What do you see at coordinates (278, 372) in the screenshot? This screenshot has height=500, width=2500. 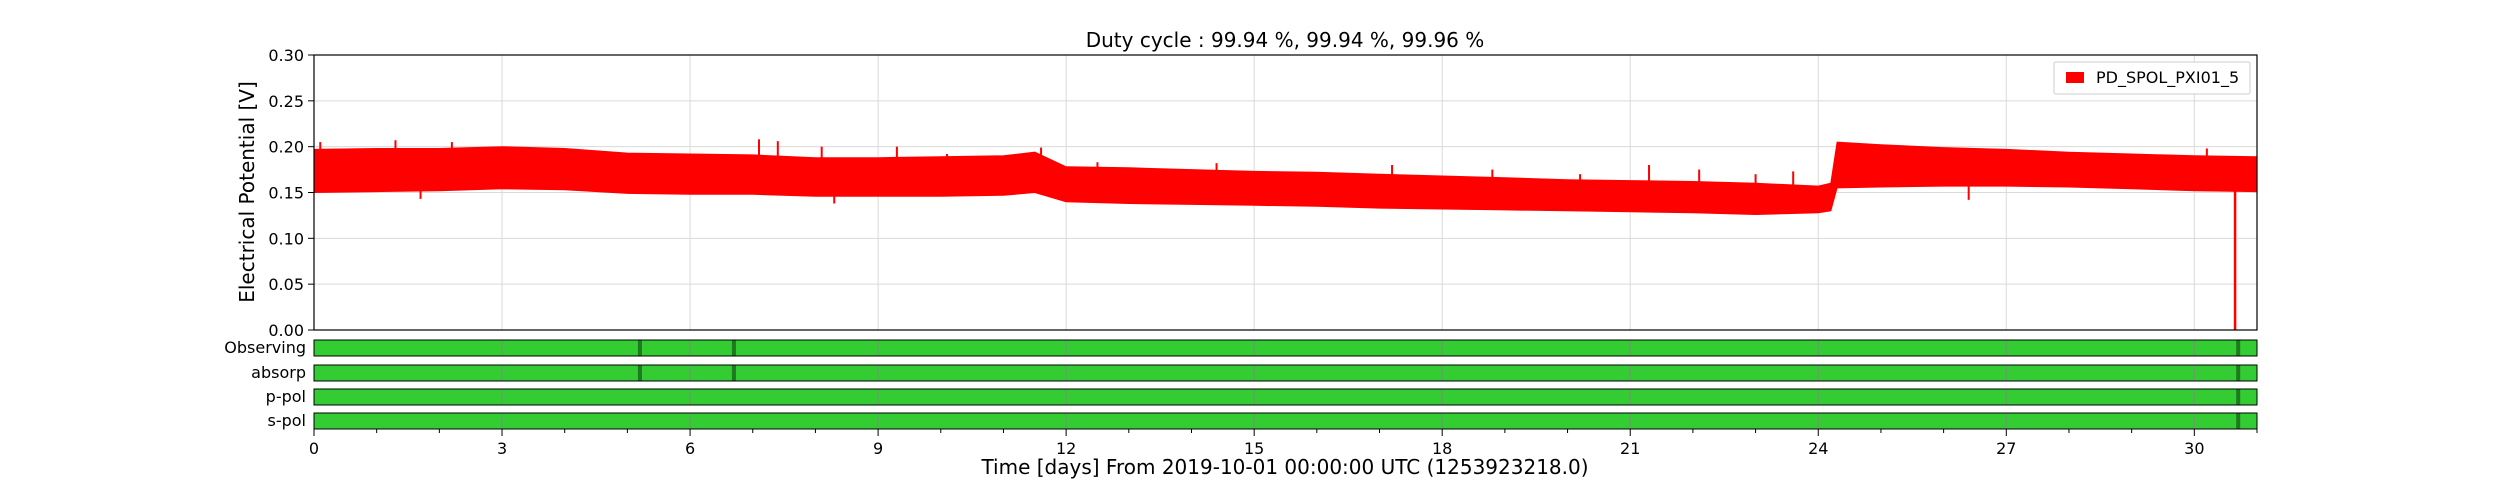 I see `segment-label: absorp` at bounding box center [278, 372].